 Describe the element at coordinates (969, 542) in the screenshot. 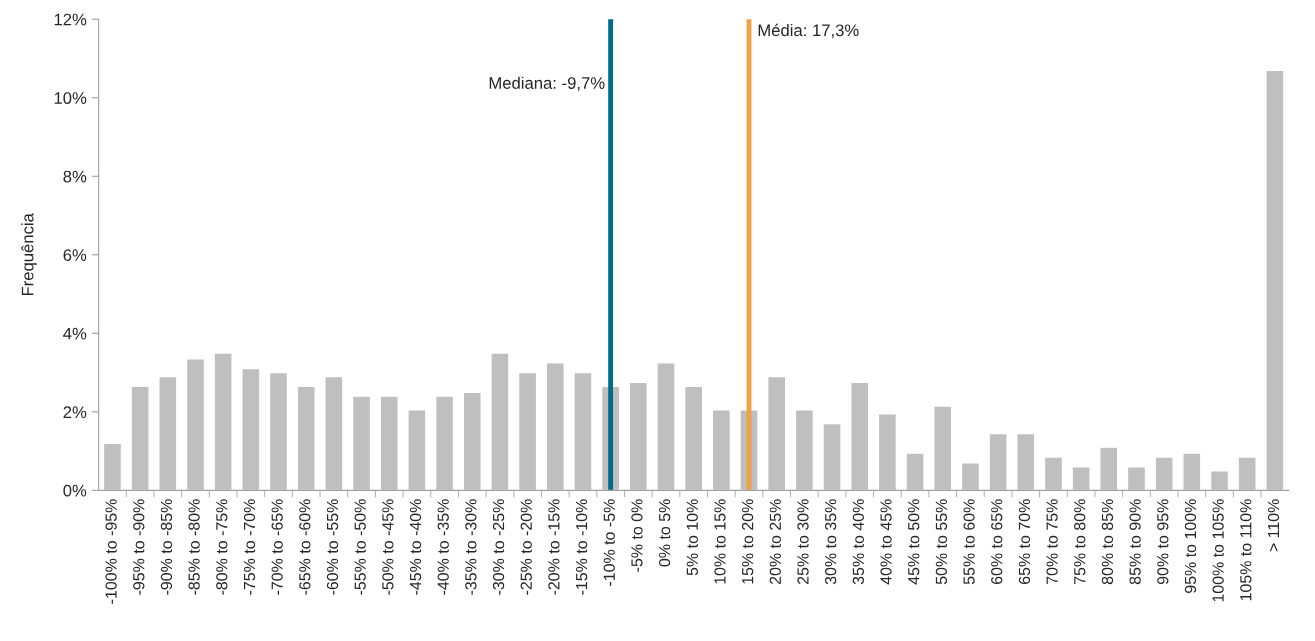

I see `x-tick-label: 55% to 60%` at that location.